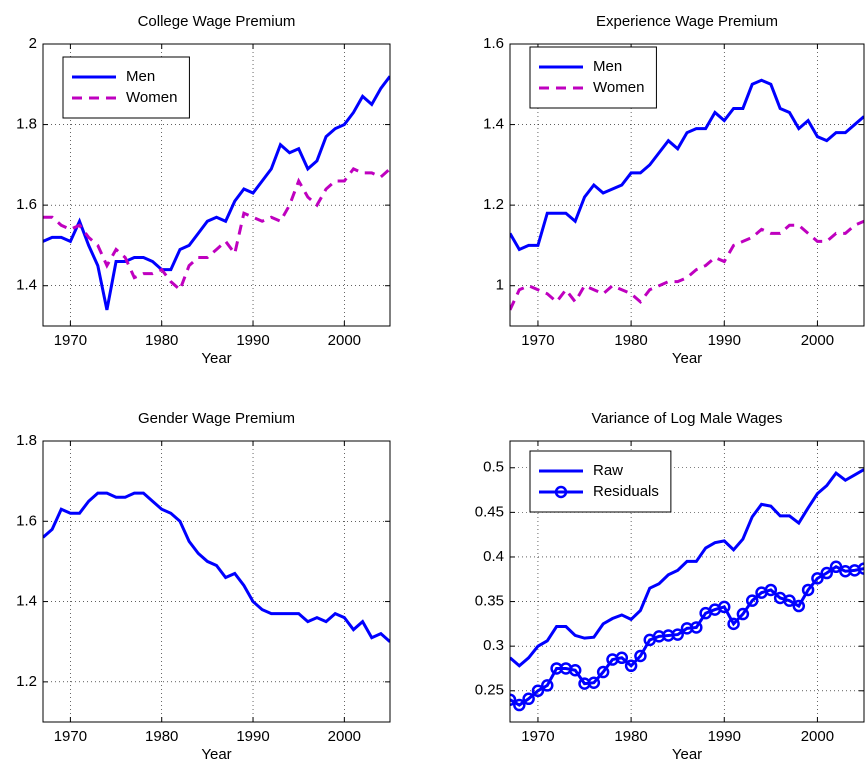  What do you see at coordinates (217, 21) in the screenshot?
I see `chart-title: College Wage Premium` at bounding box center [217, 21].